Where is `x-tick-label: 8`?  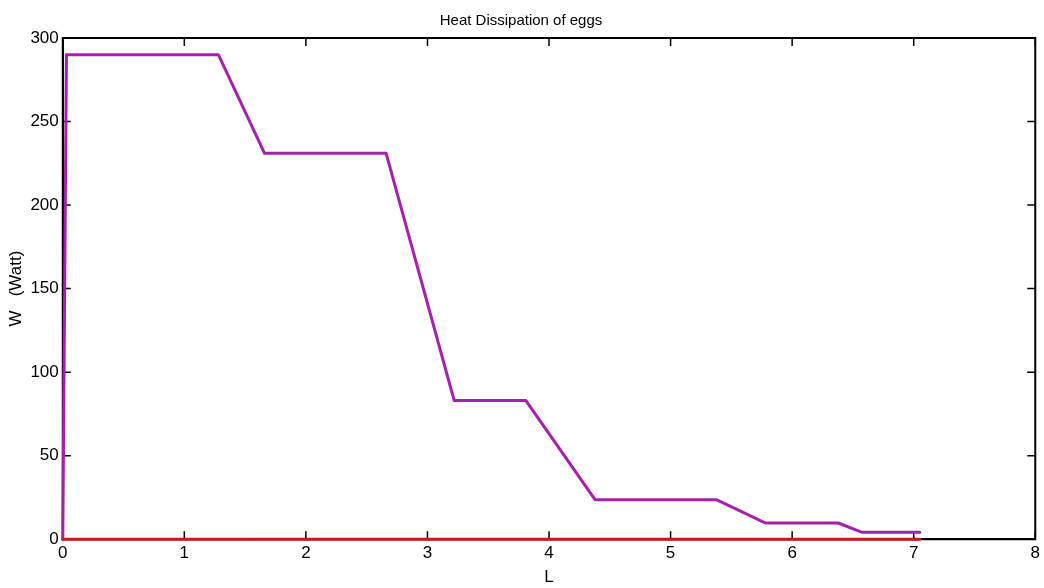 x-tick-label: 8 is located at coordinates (1035, 553).